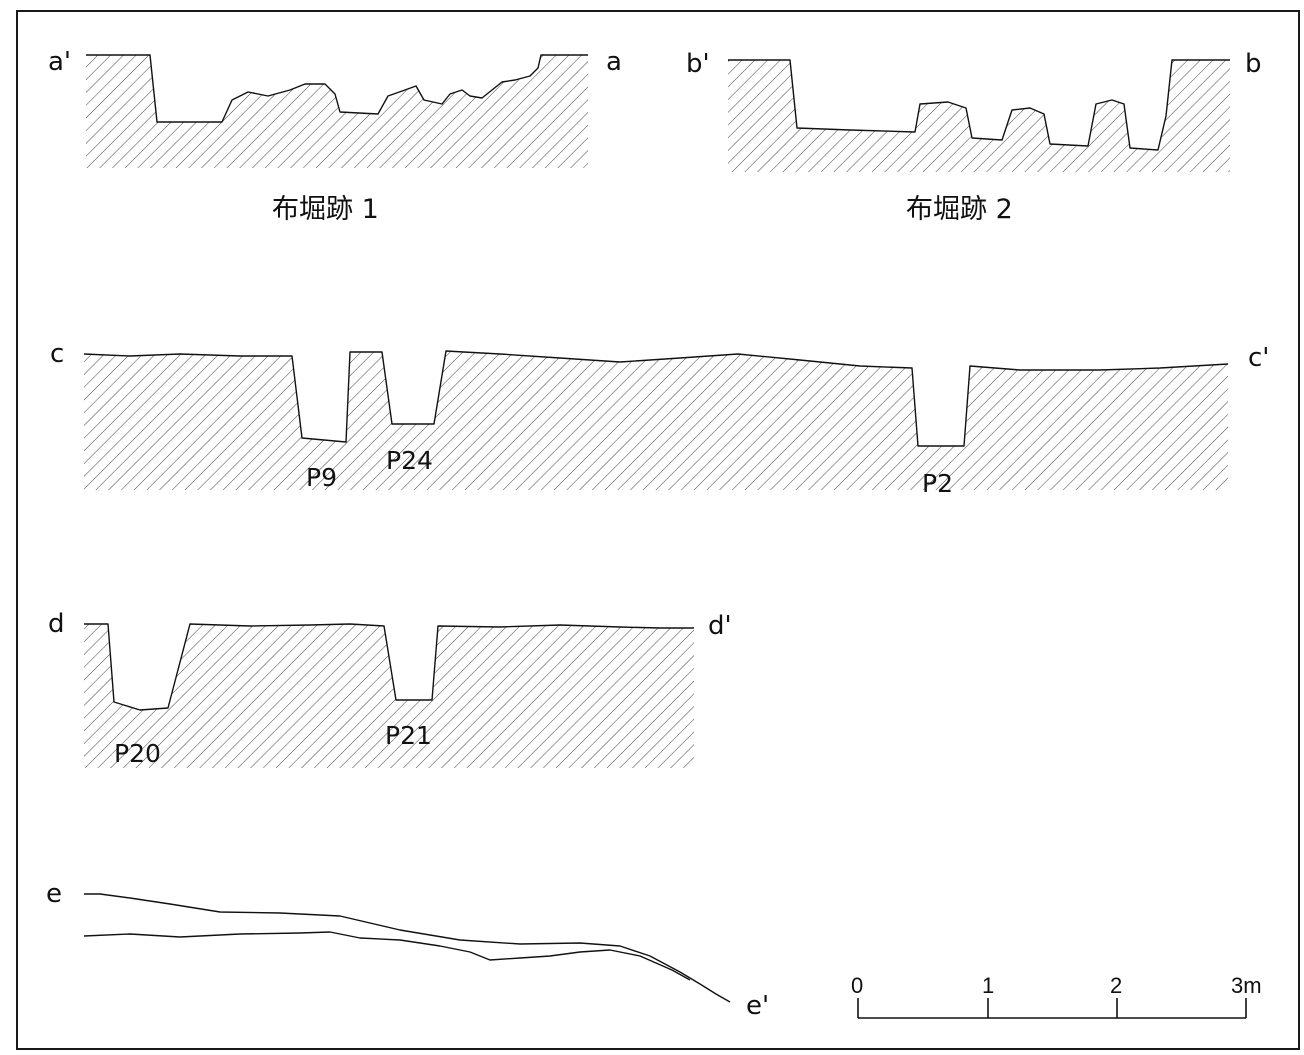 The width and height of the screenshot is (1304, 1055). I want to click on pit-label-p20: P20, so click(137, 753).